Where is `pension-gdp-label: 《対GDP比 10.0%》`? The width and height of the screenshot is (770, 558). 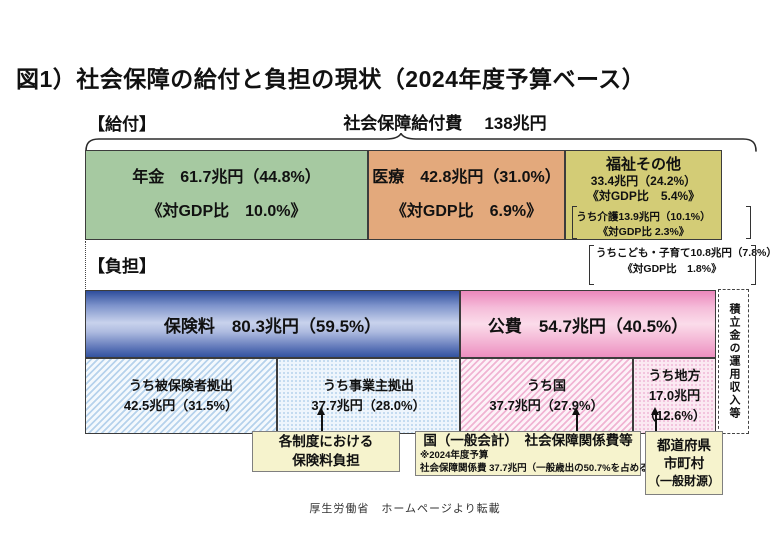
pension-gdp-label: 《対GDP比 10.0%》 is located at coordinates (226, 211).